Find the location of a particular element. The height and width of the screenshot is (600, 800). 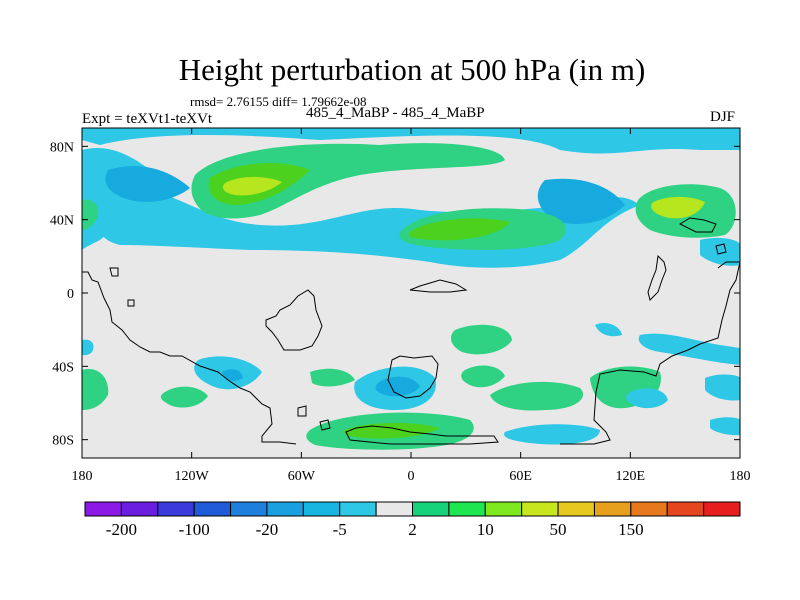

y-tick-label: 0 is located at coordinates (70, 294).